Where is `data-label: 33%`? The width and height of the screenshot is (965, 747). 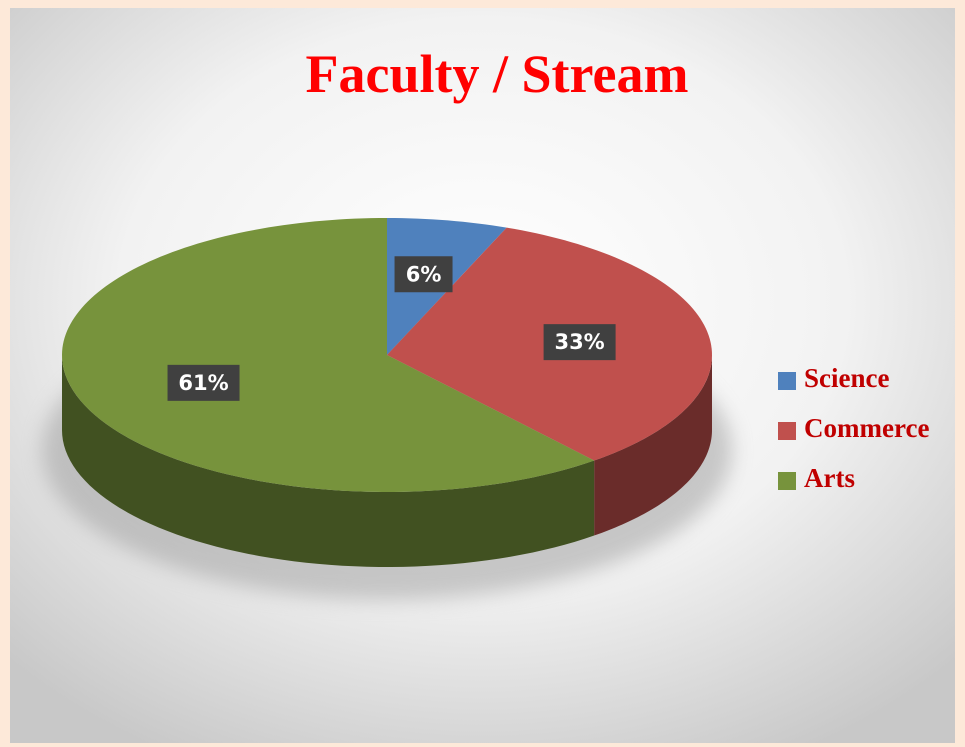
data-label: 33% is located at coordinates (579, 342).